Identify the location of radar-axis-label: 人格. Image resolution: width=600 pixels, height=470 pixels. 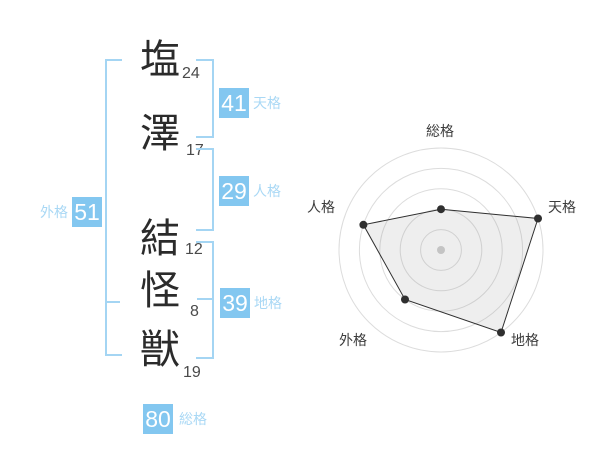
(321, 207).